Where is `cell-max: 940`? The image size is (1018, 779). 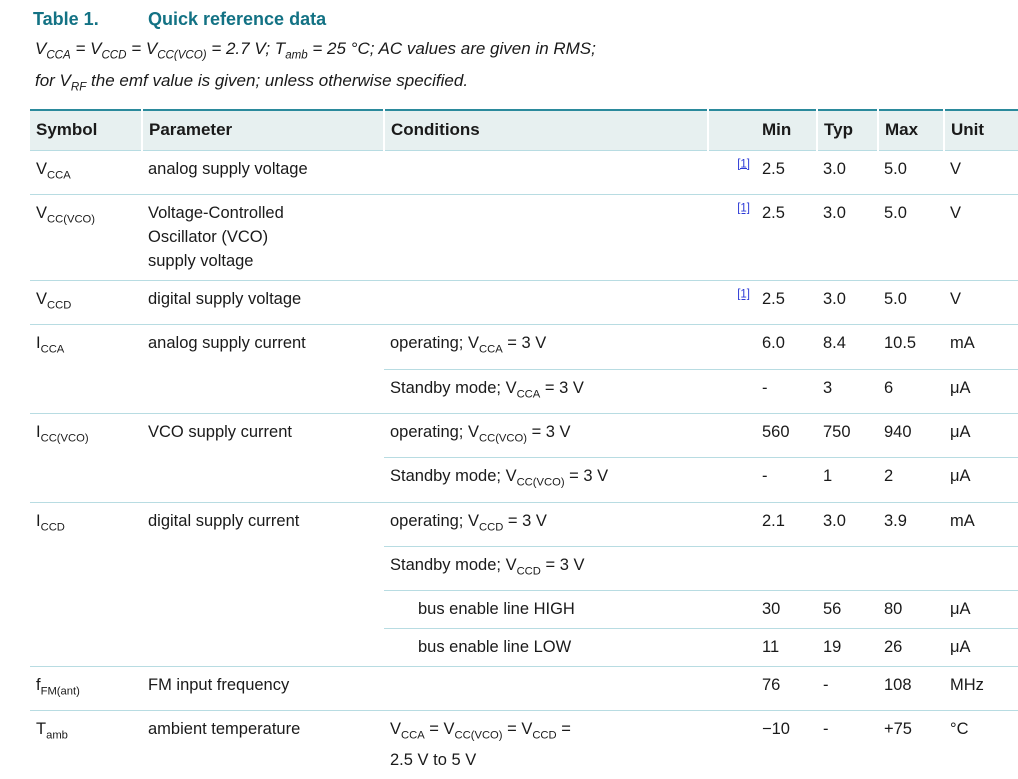 cell-max: 940 is located at coordinates (911, 435).